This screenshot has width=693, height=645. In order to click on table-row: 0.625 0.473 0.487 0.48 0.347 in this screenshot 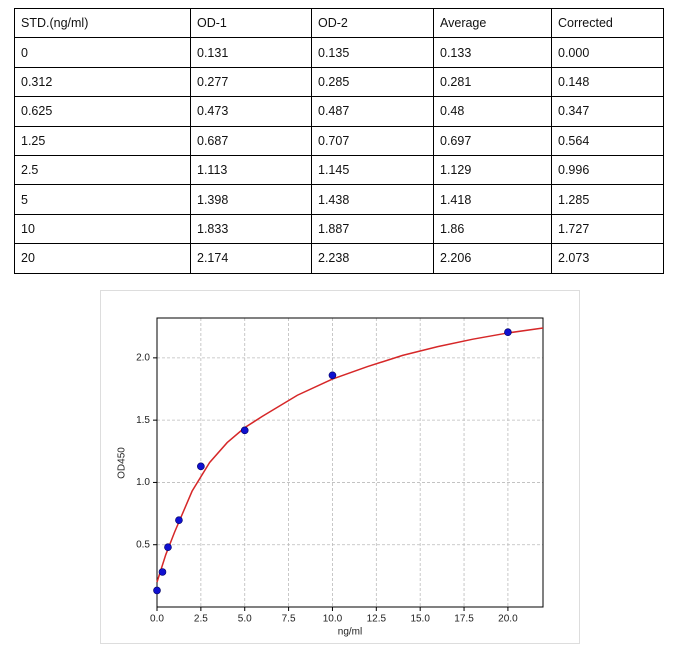, I will do `click(339, 111)`.